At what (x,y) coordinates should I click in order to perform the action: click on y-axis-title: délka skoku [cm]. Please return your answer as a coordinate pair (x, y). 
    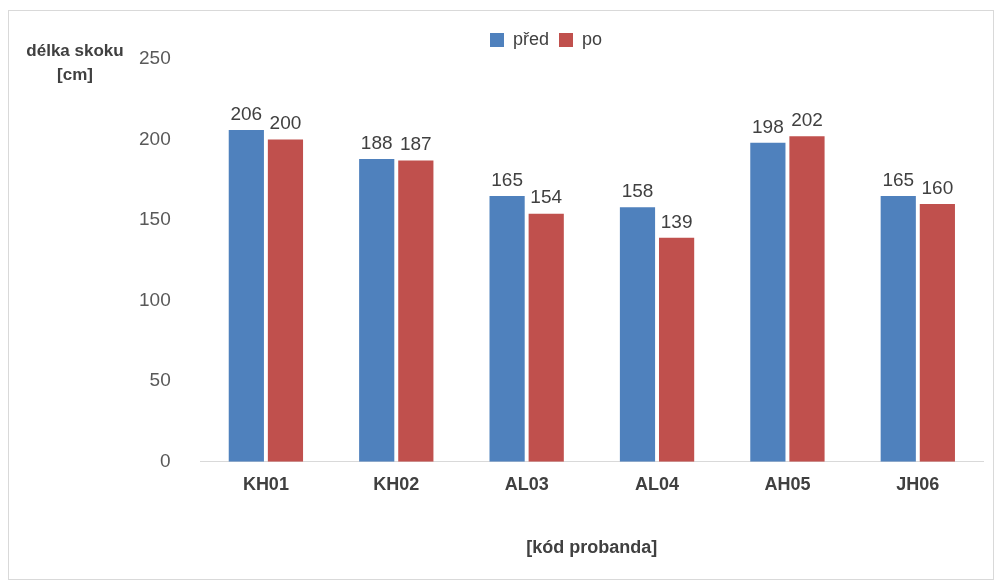
    Looking at the image, I should click on (75, 63).